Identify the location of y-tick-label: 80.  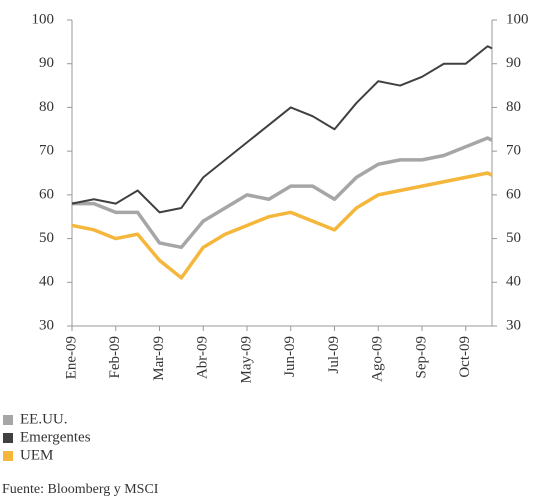
(46, 107).